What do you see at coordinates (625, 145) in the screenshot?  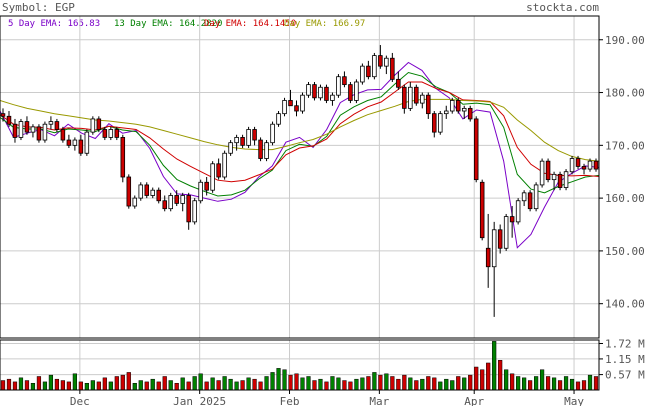 I see `price-tick-label: 170.00` at bounding box center [625, 145].